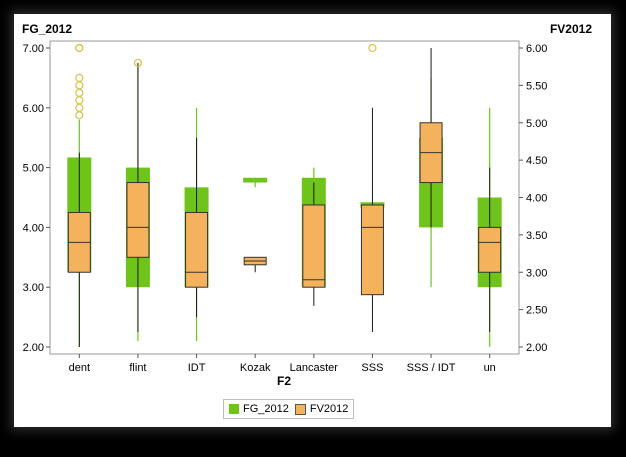 This screenshot has height=457, width=626. What do you see at coordinates (33, 109) in the screenshot?
I see `y-left-tick-label: 6.00` at bounding box center [33, 109].